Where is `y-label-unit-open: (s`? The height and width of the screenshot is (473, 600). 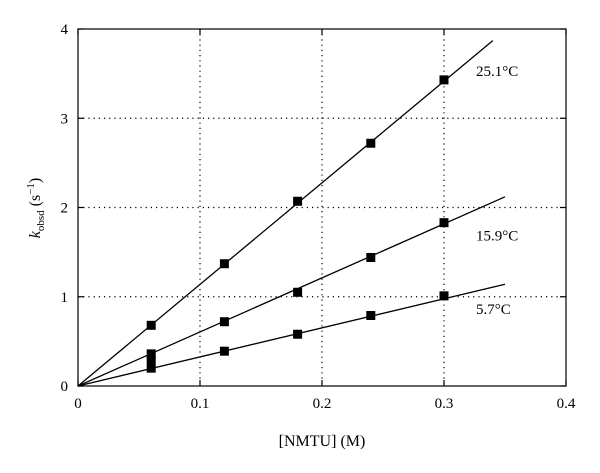 y-label-unit-open: (s is located at coordinates (35, 203).